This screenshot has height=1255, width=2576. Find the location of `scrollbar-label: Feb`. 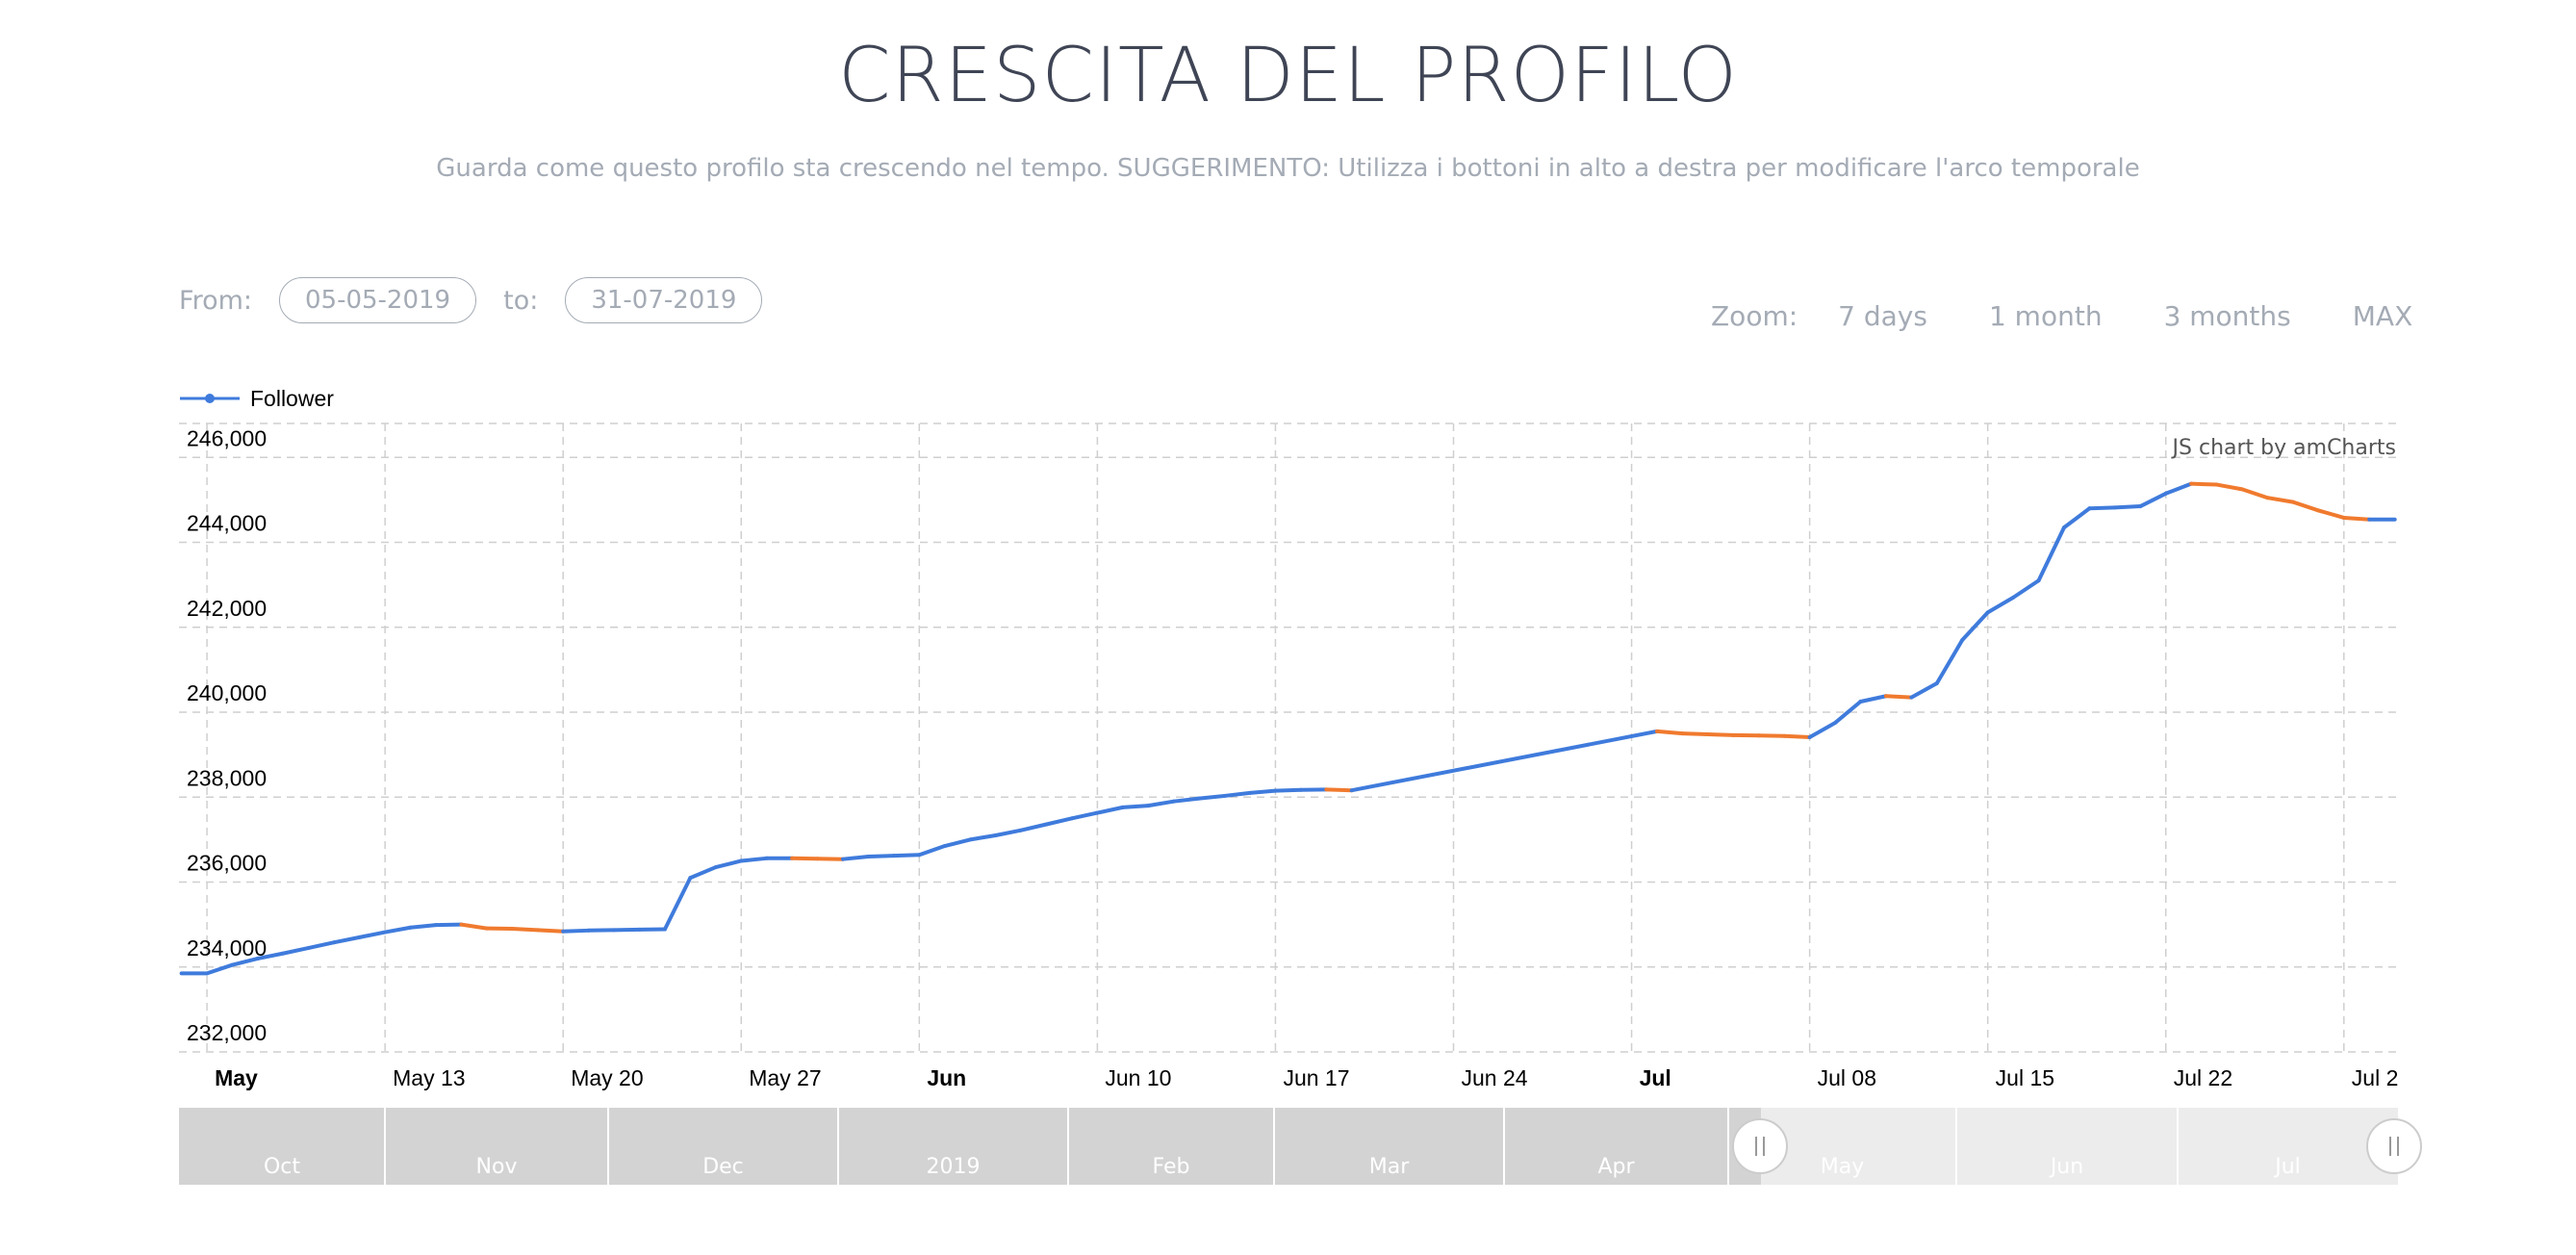

scrollbar-label: Feb is located at coordinates (1171, 1167).